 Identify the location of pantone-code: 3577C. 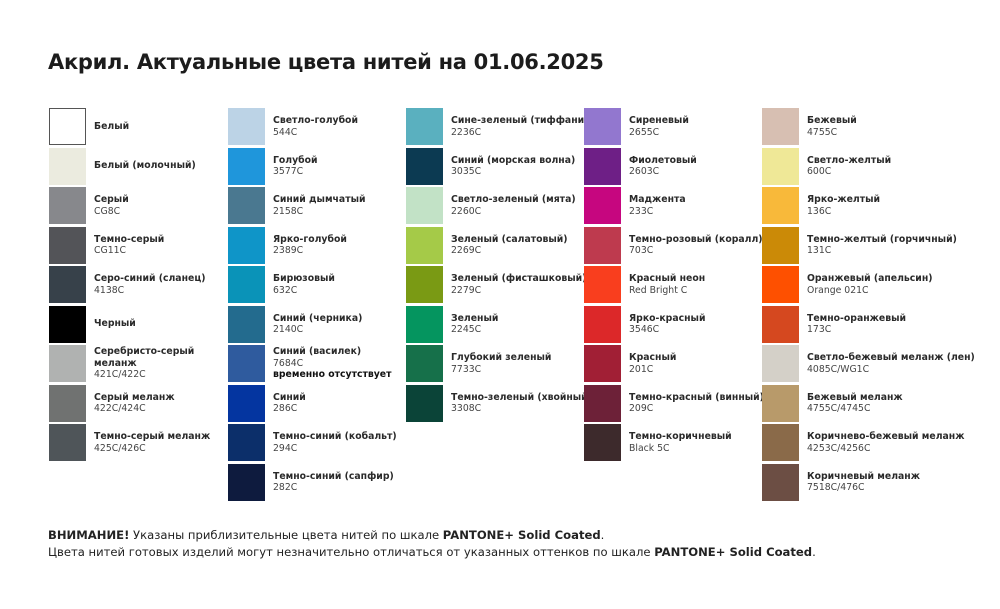
(288, 171).